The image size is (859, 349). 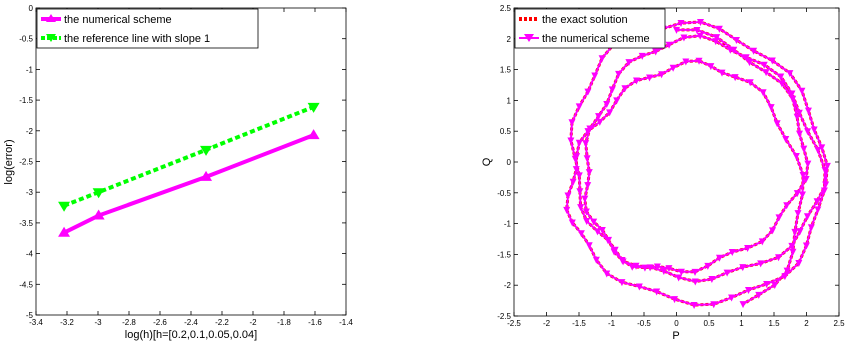 I want to click on right-y-tick-label: -2, so click(x=508, y=285).